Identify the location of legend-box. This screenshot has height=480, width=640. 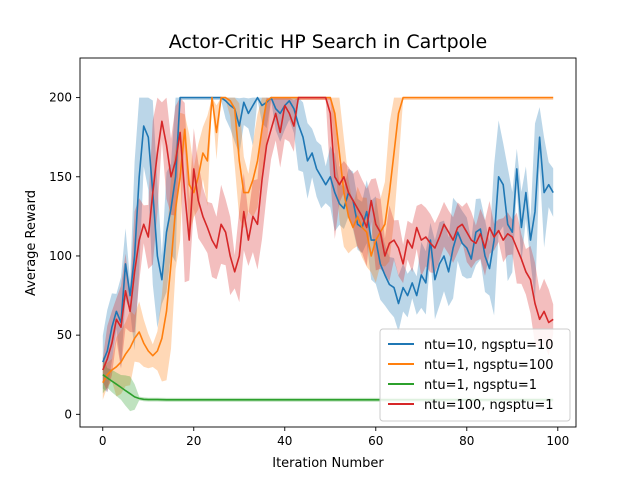
(475, 375).